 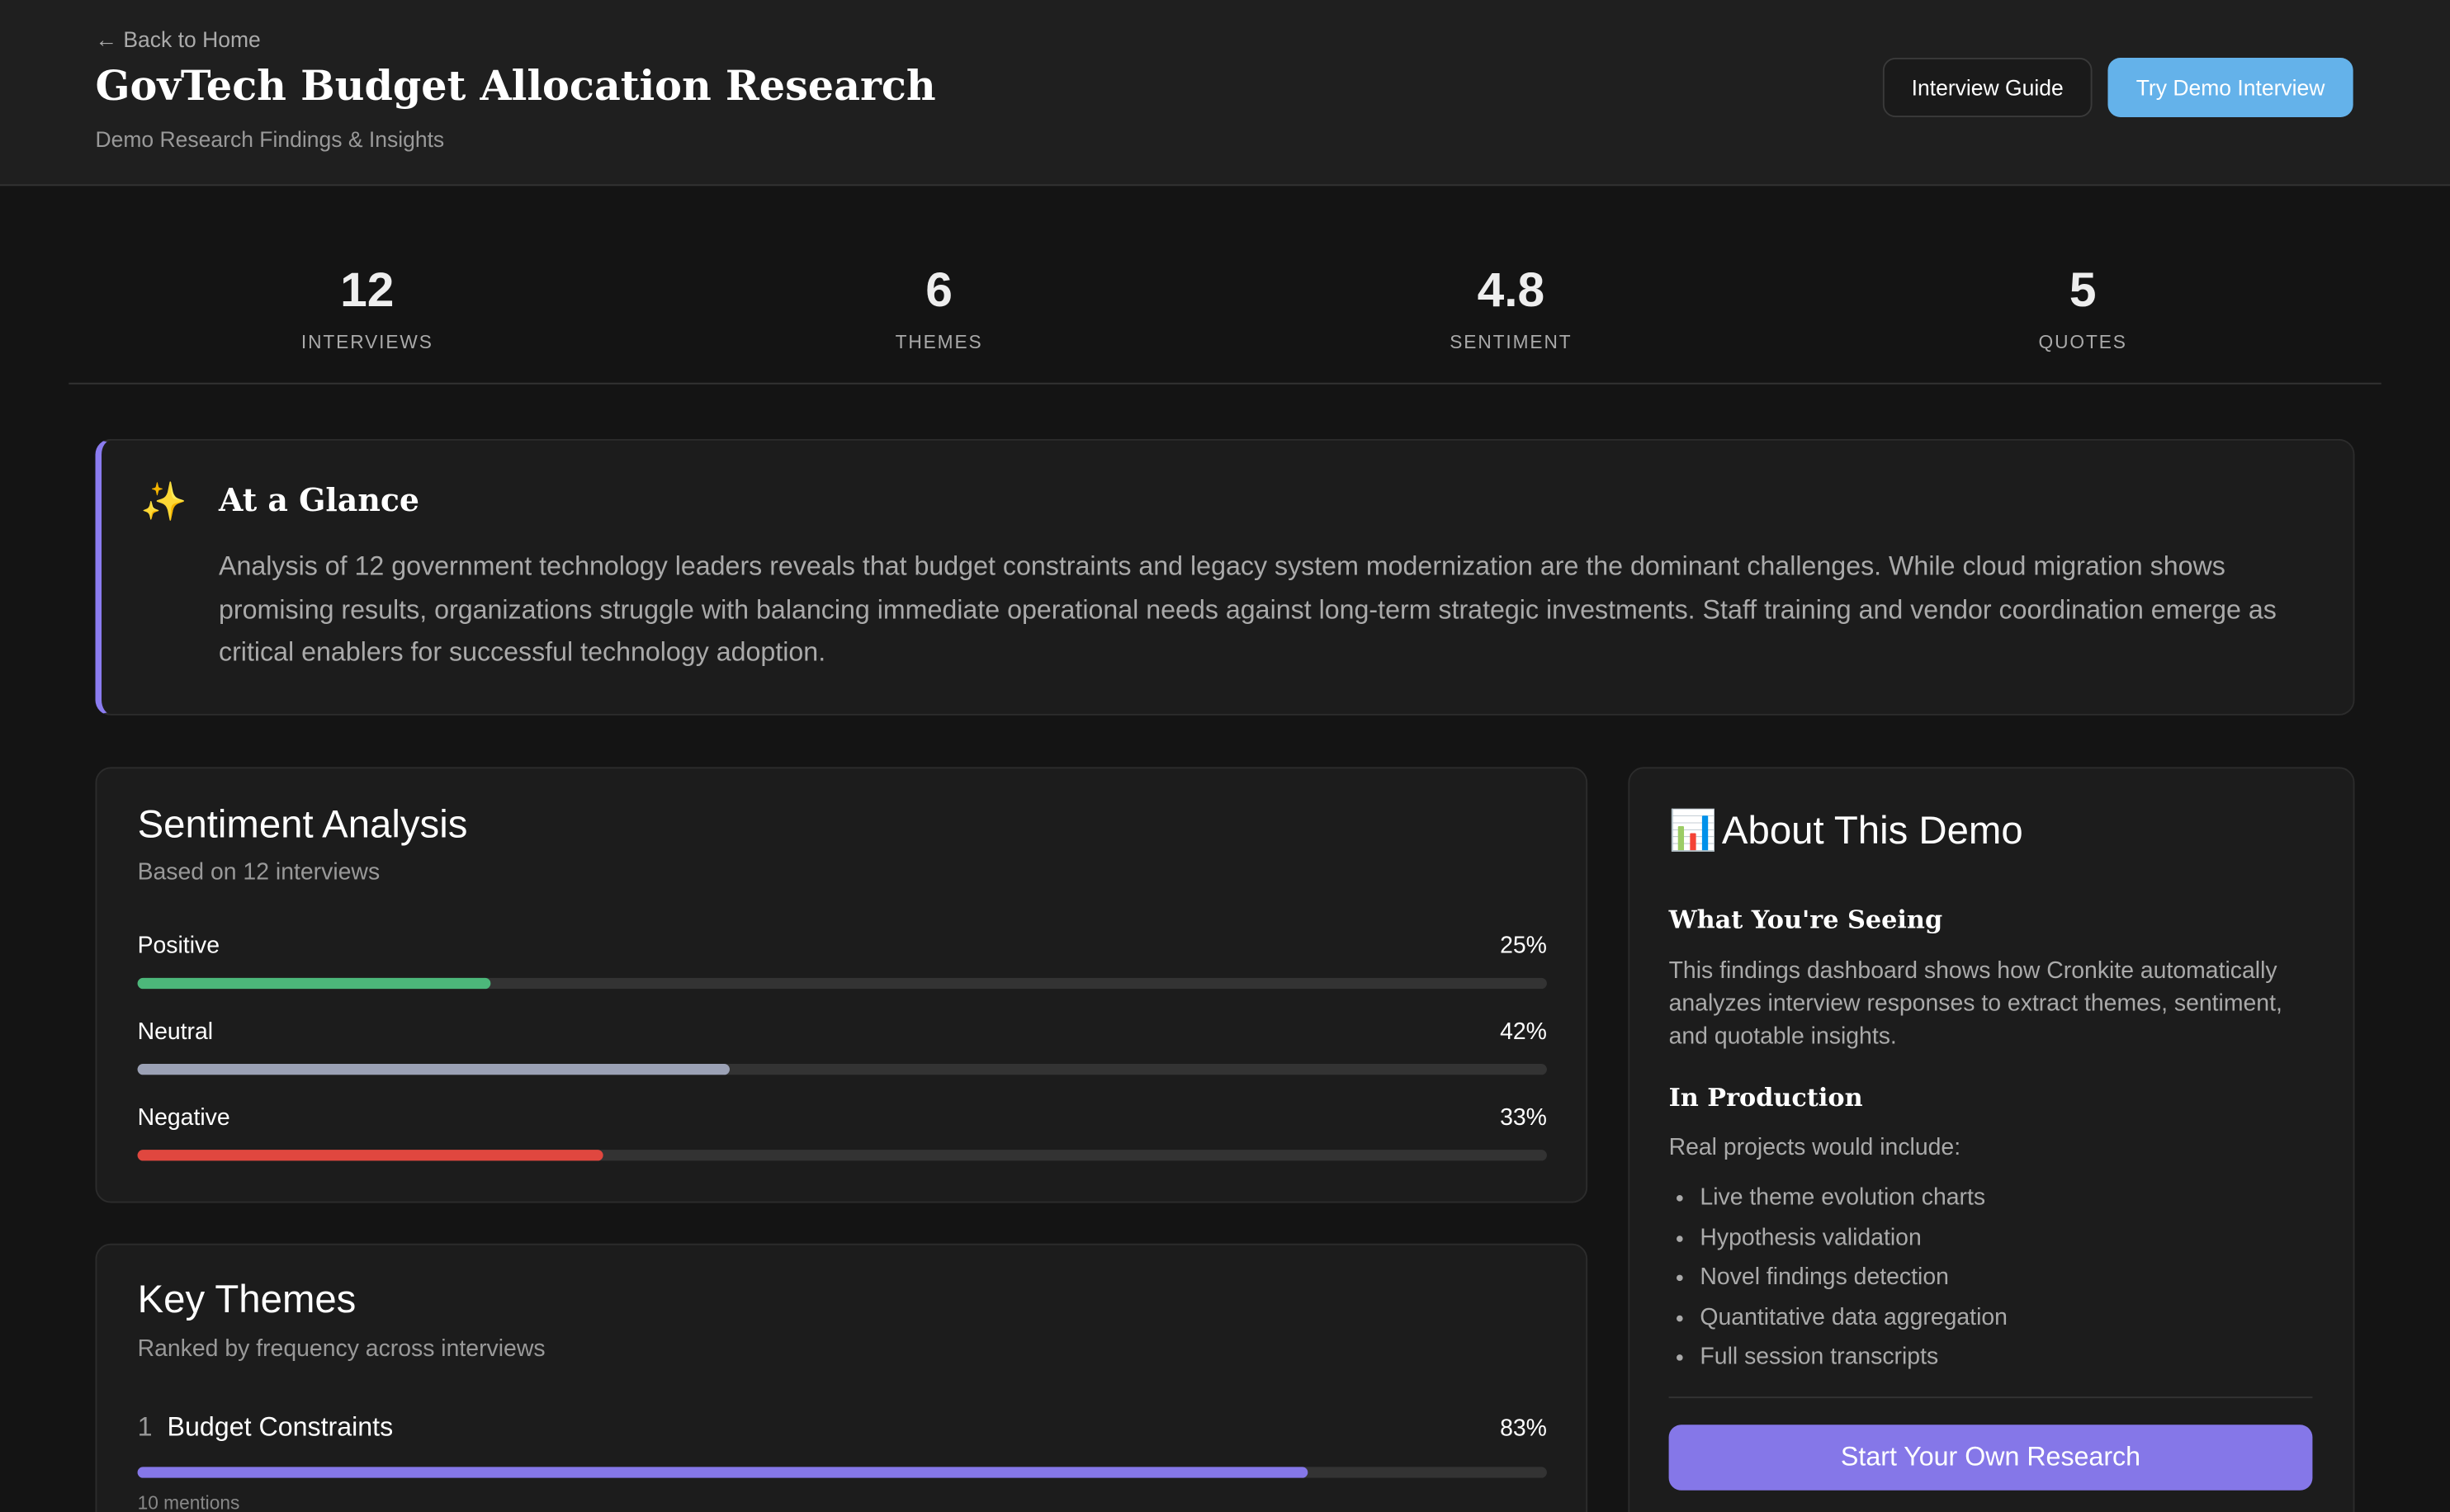 I want to click on theme-name: Budget Constraints, so click(x=280, y=1427).